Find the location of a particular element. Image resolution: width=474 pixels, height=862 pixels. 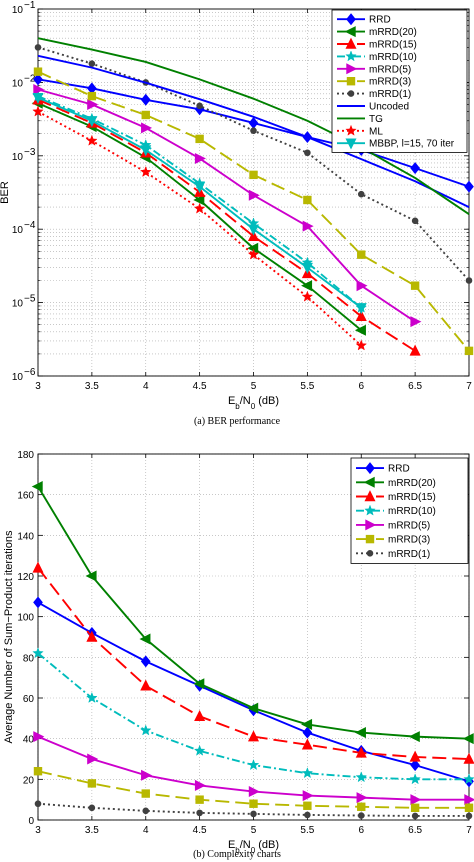

y-tick-label: 180 is located at coordinates (25, 455).